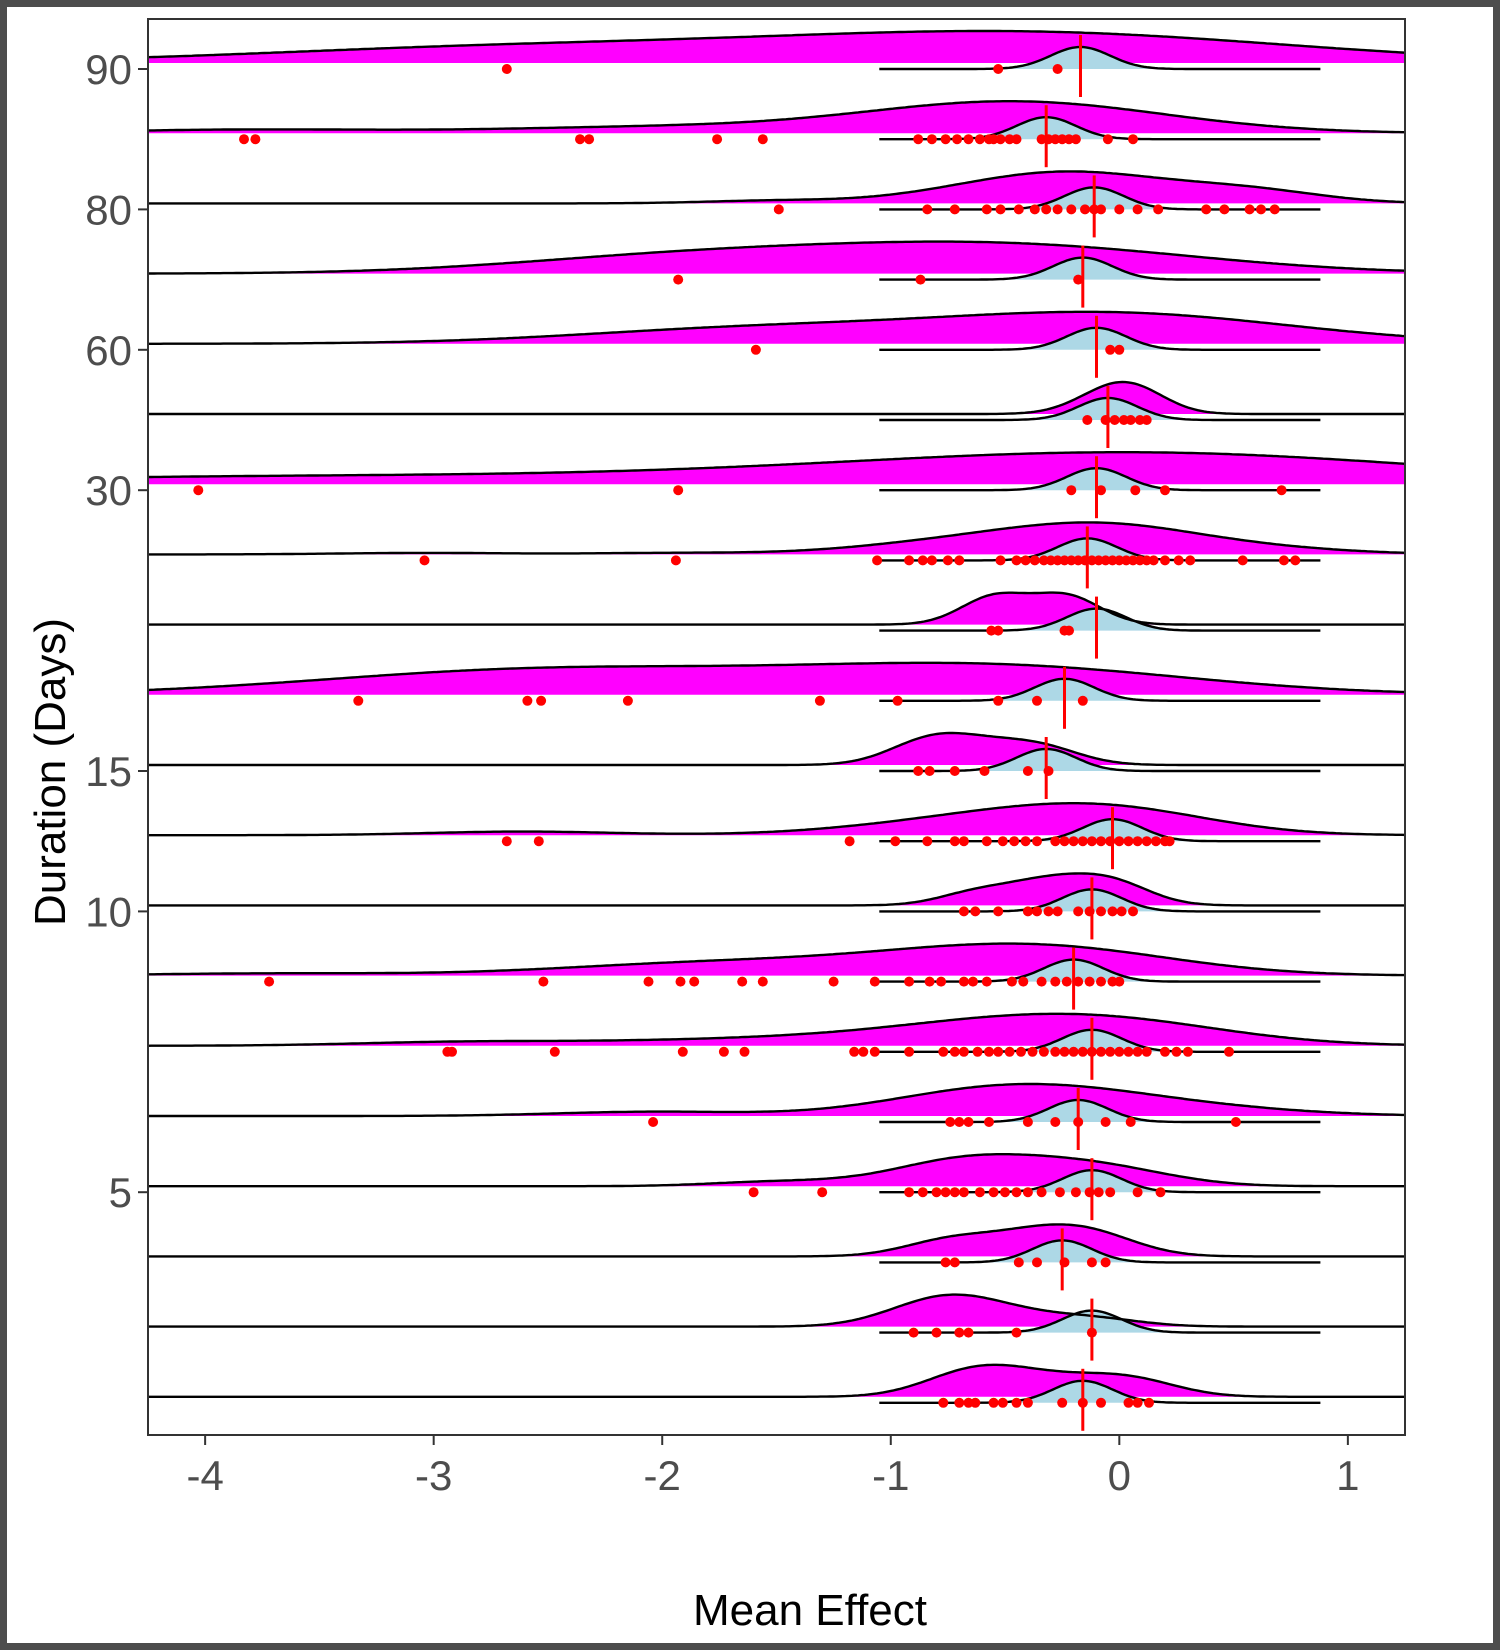 The image size is (1500, 1650). Describe the element at coordinates (890, 1475) in the screenshot. I see `x-tick-label: -1` at that location.